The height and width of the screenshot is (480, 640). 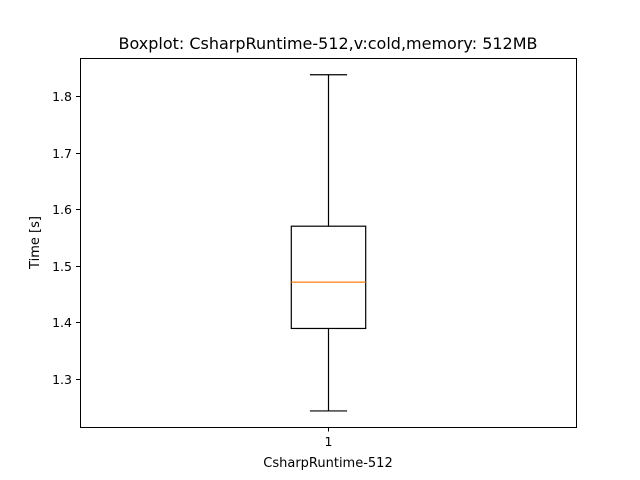 What do you see at coordinates (35, 243) in the screenshot?
I see `y-axis-label: Time [s]` at bounding box center [35, 243].